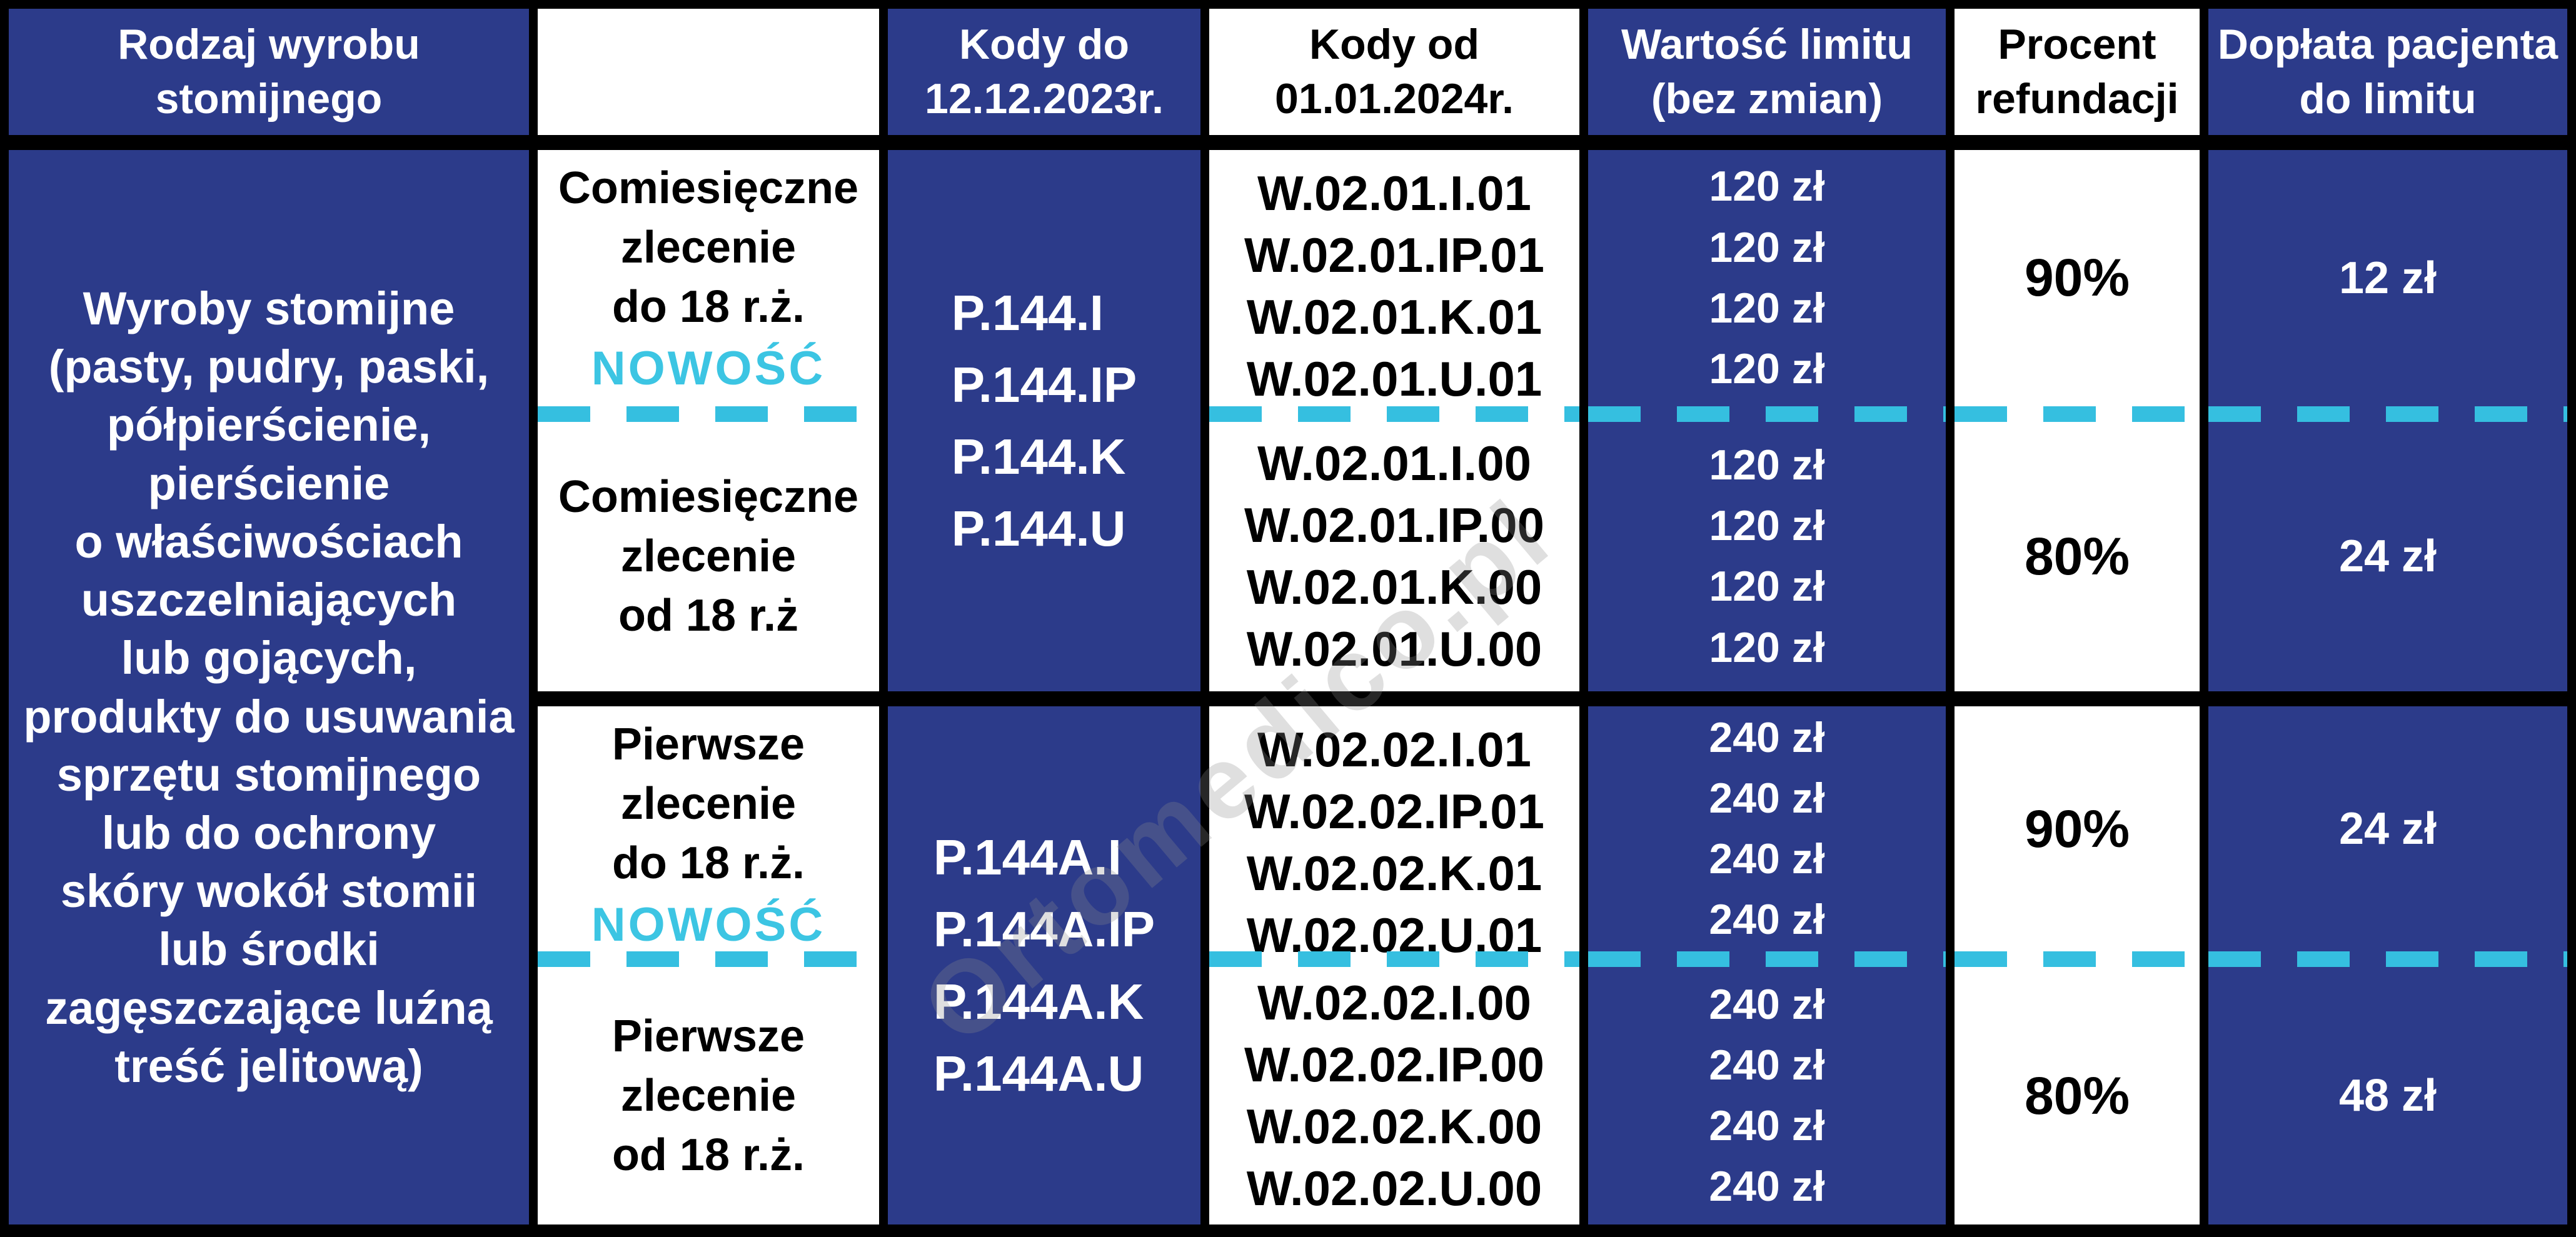  Describe the element at coordinates (1044, 72) in the screenshot. I see `header-codes-until: Kody do 12.12.2023r.` at that location.